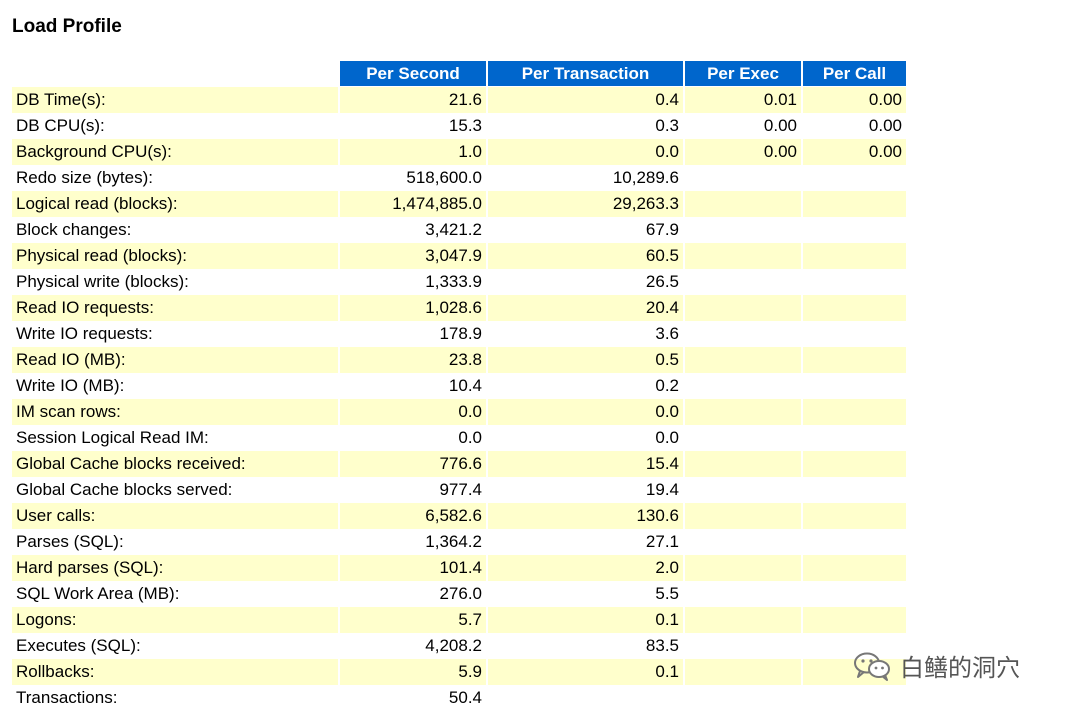  What do you see at coordinates (465, 385) in the screenshot?
I see `per-second-cell: 10.4` at bounding box center [465, 385].